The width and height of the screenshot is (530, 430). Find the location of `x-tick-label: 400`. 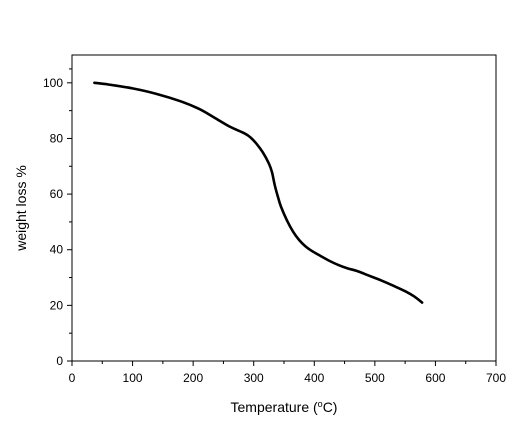

x-tick-label: 400 is located at coordinates (314, 378).